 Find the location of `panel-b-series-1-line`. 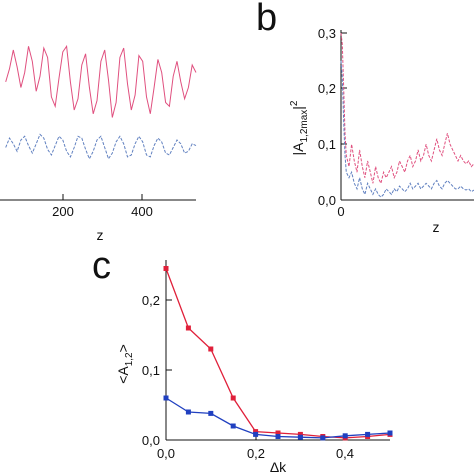

panel-b-series-1-line is located at coordinates (407, 108).